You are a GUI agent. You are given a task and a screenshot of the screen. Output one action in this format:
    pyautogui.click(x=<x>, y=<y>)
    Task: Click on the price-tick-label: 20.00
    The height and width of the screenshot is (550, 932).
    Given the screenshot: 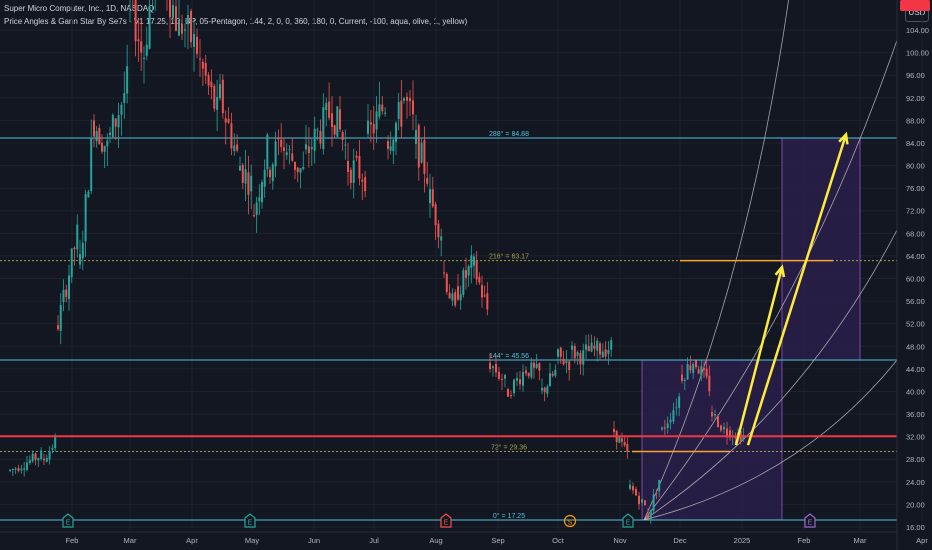 What is the action you would take?
    pyautogui.click(x=915, y=504)
    